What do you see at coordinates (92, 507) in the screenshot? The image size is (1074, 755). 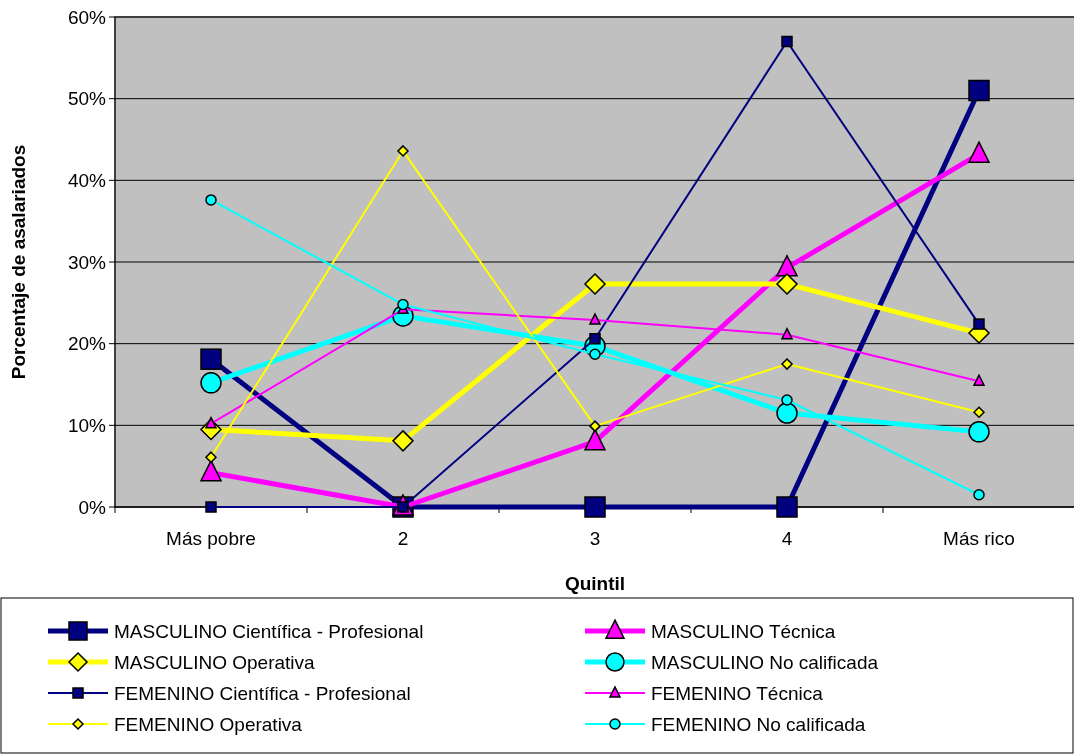 I see `y-tick-label: 0%` at bounding box center [92, 507].